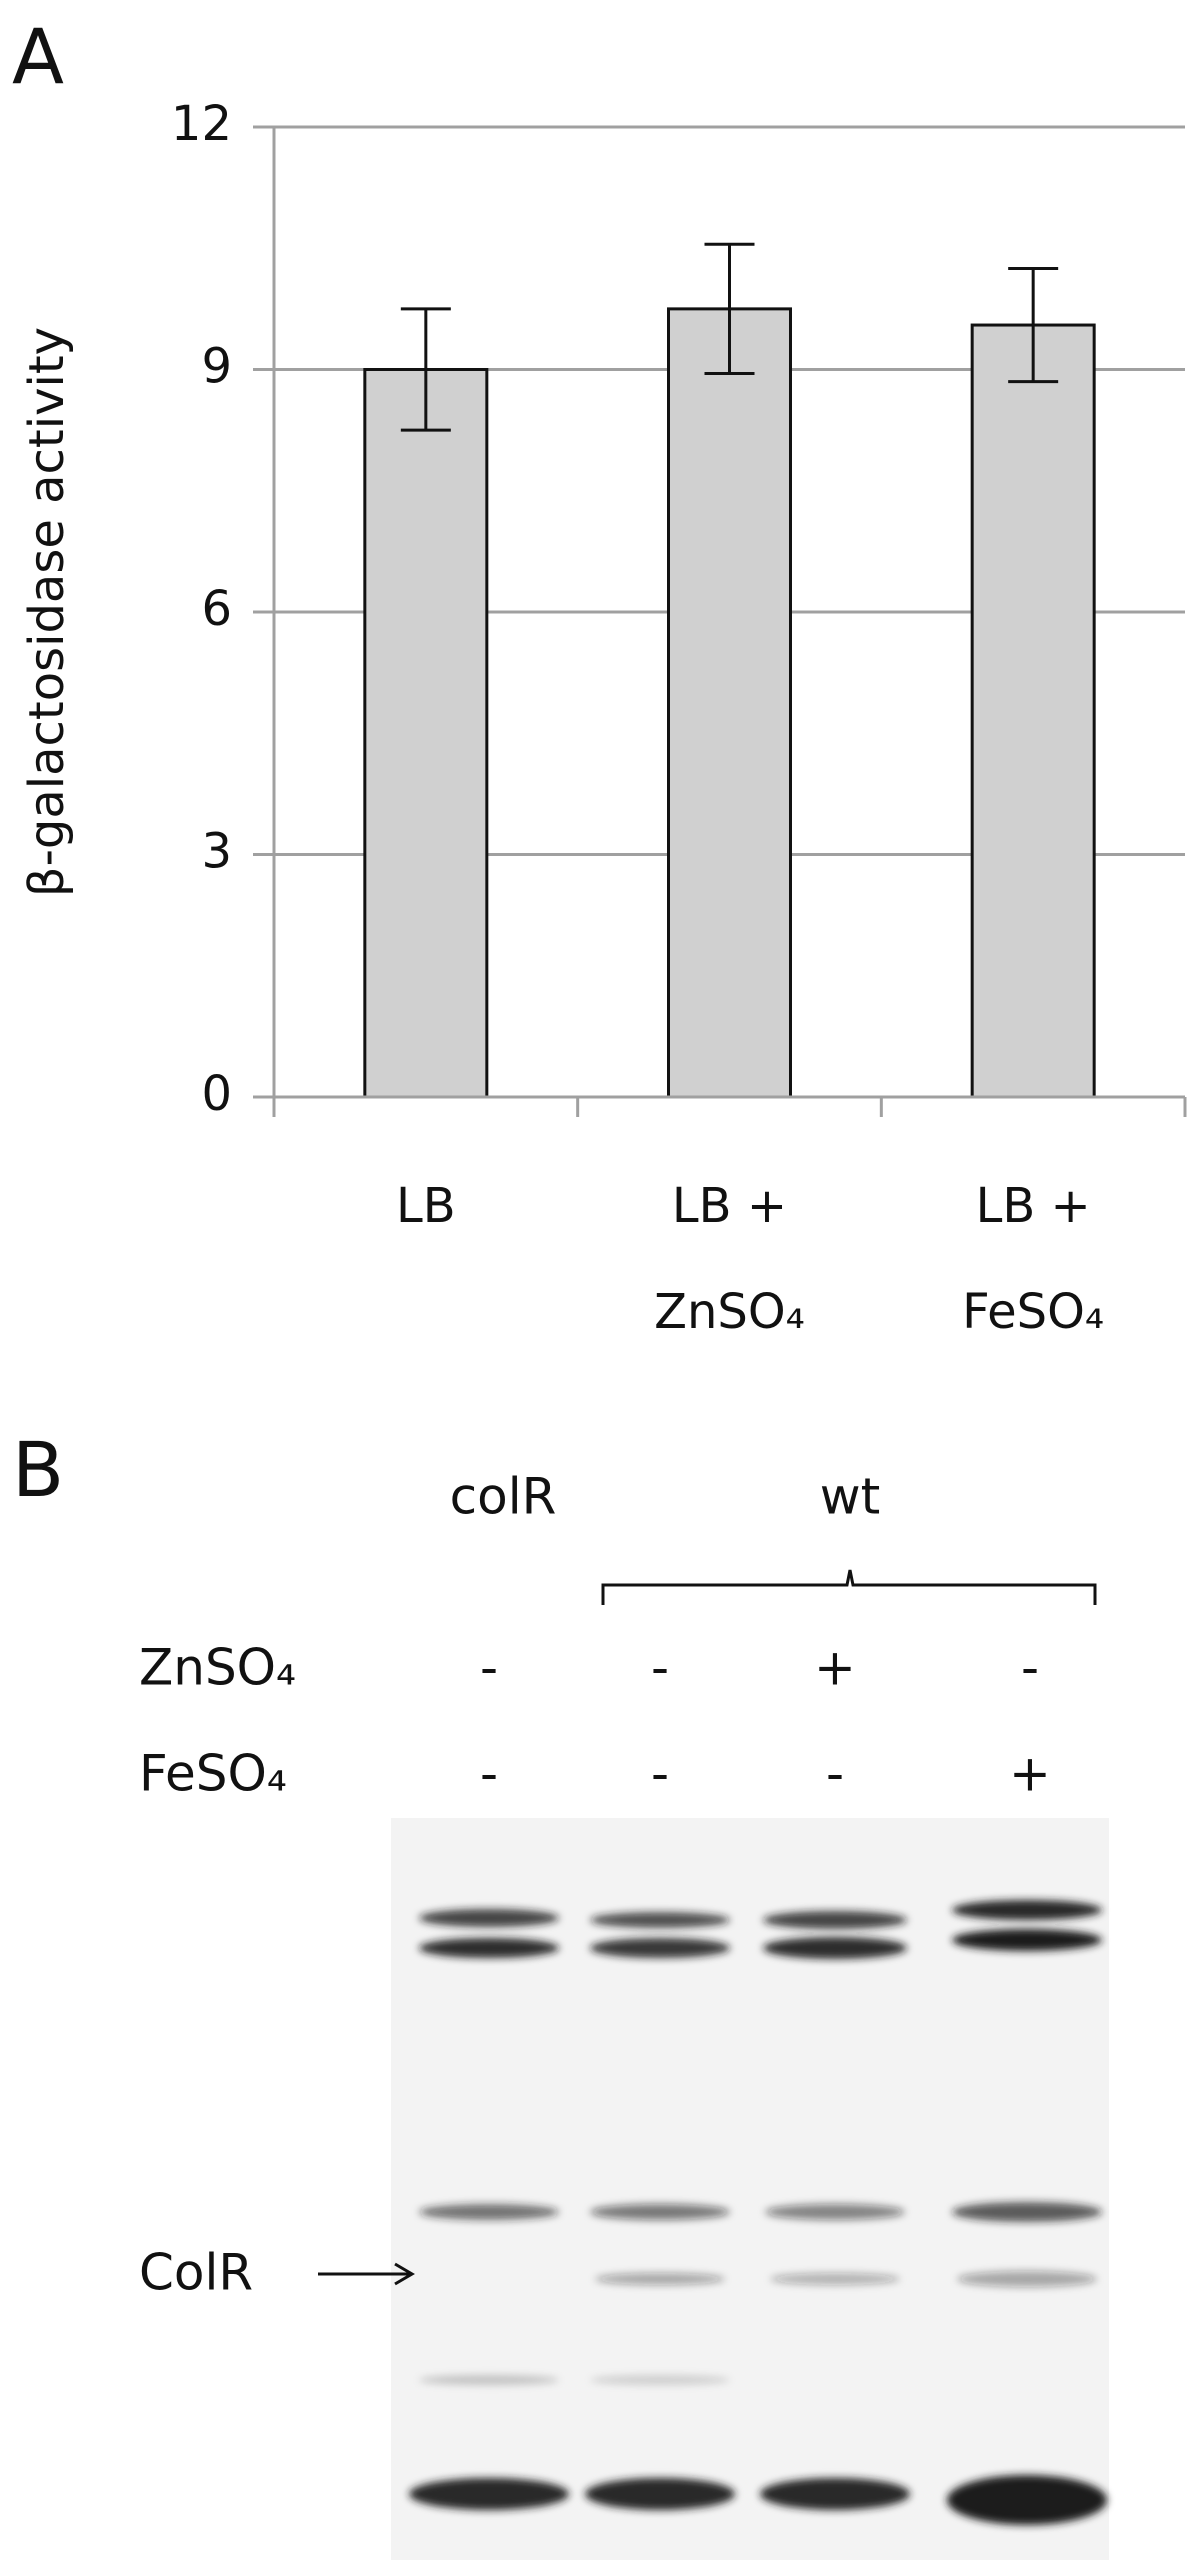  What do you see at coordinates (216, 1094) in the screenshot?
I see `y-tick-label: 0` at bounding box center [216, 1094].